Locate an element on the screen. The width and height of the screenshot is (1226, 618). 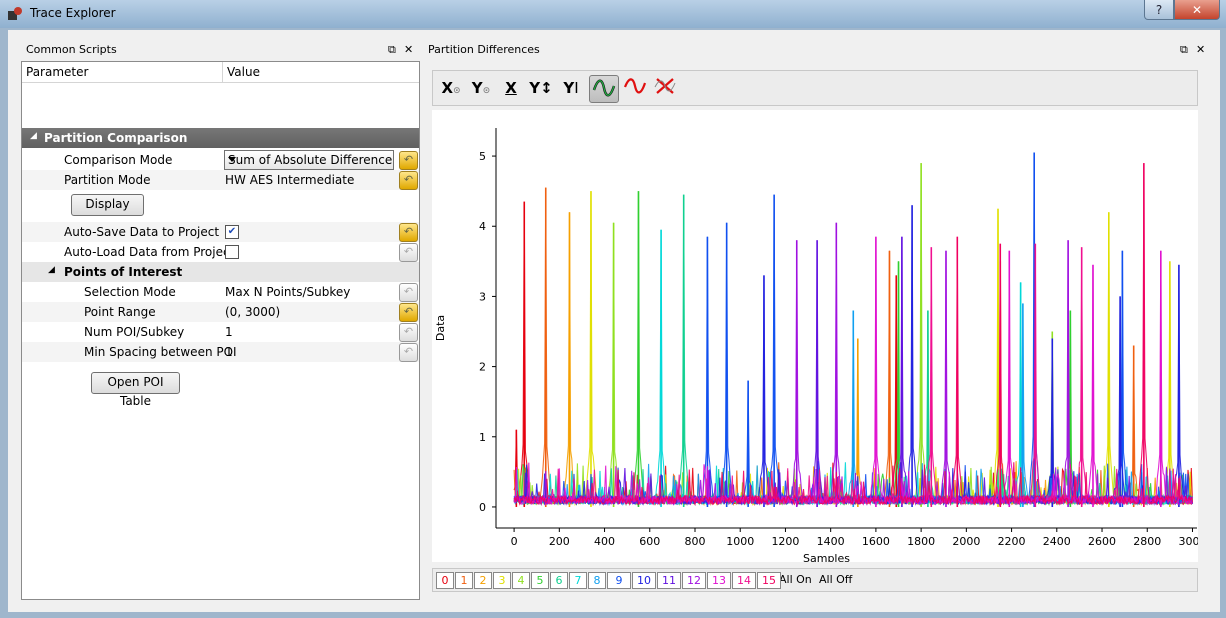
open-poi-table-button: Open POI Table is located at coordinates (135, 390).